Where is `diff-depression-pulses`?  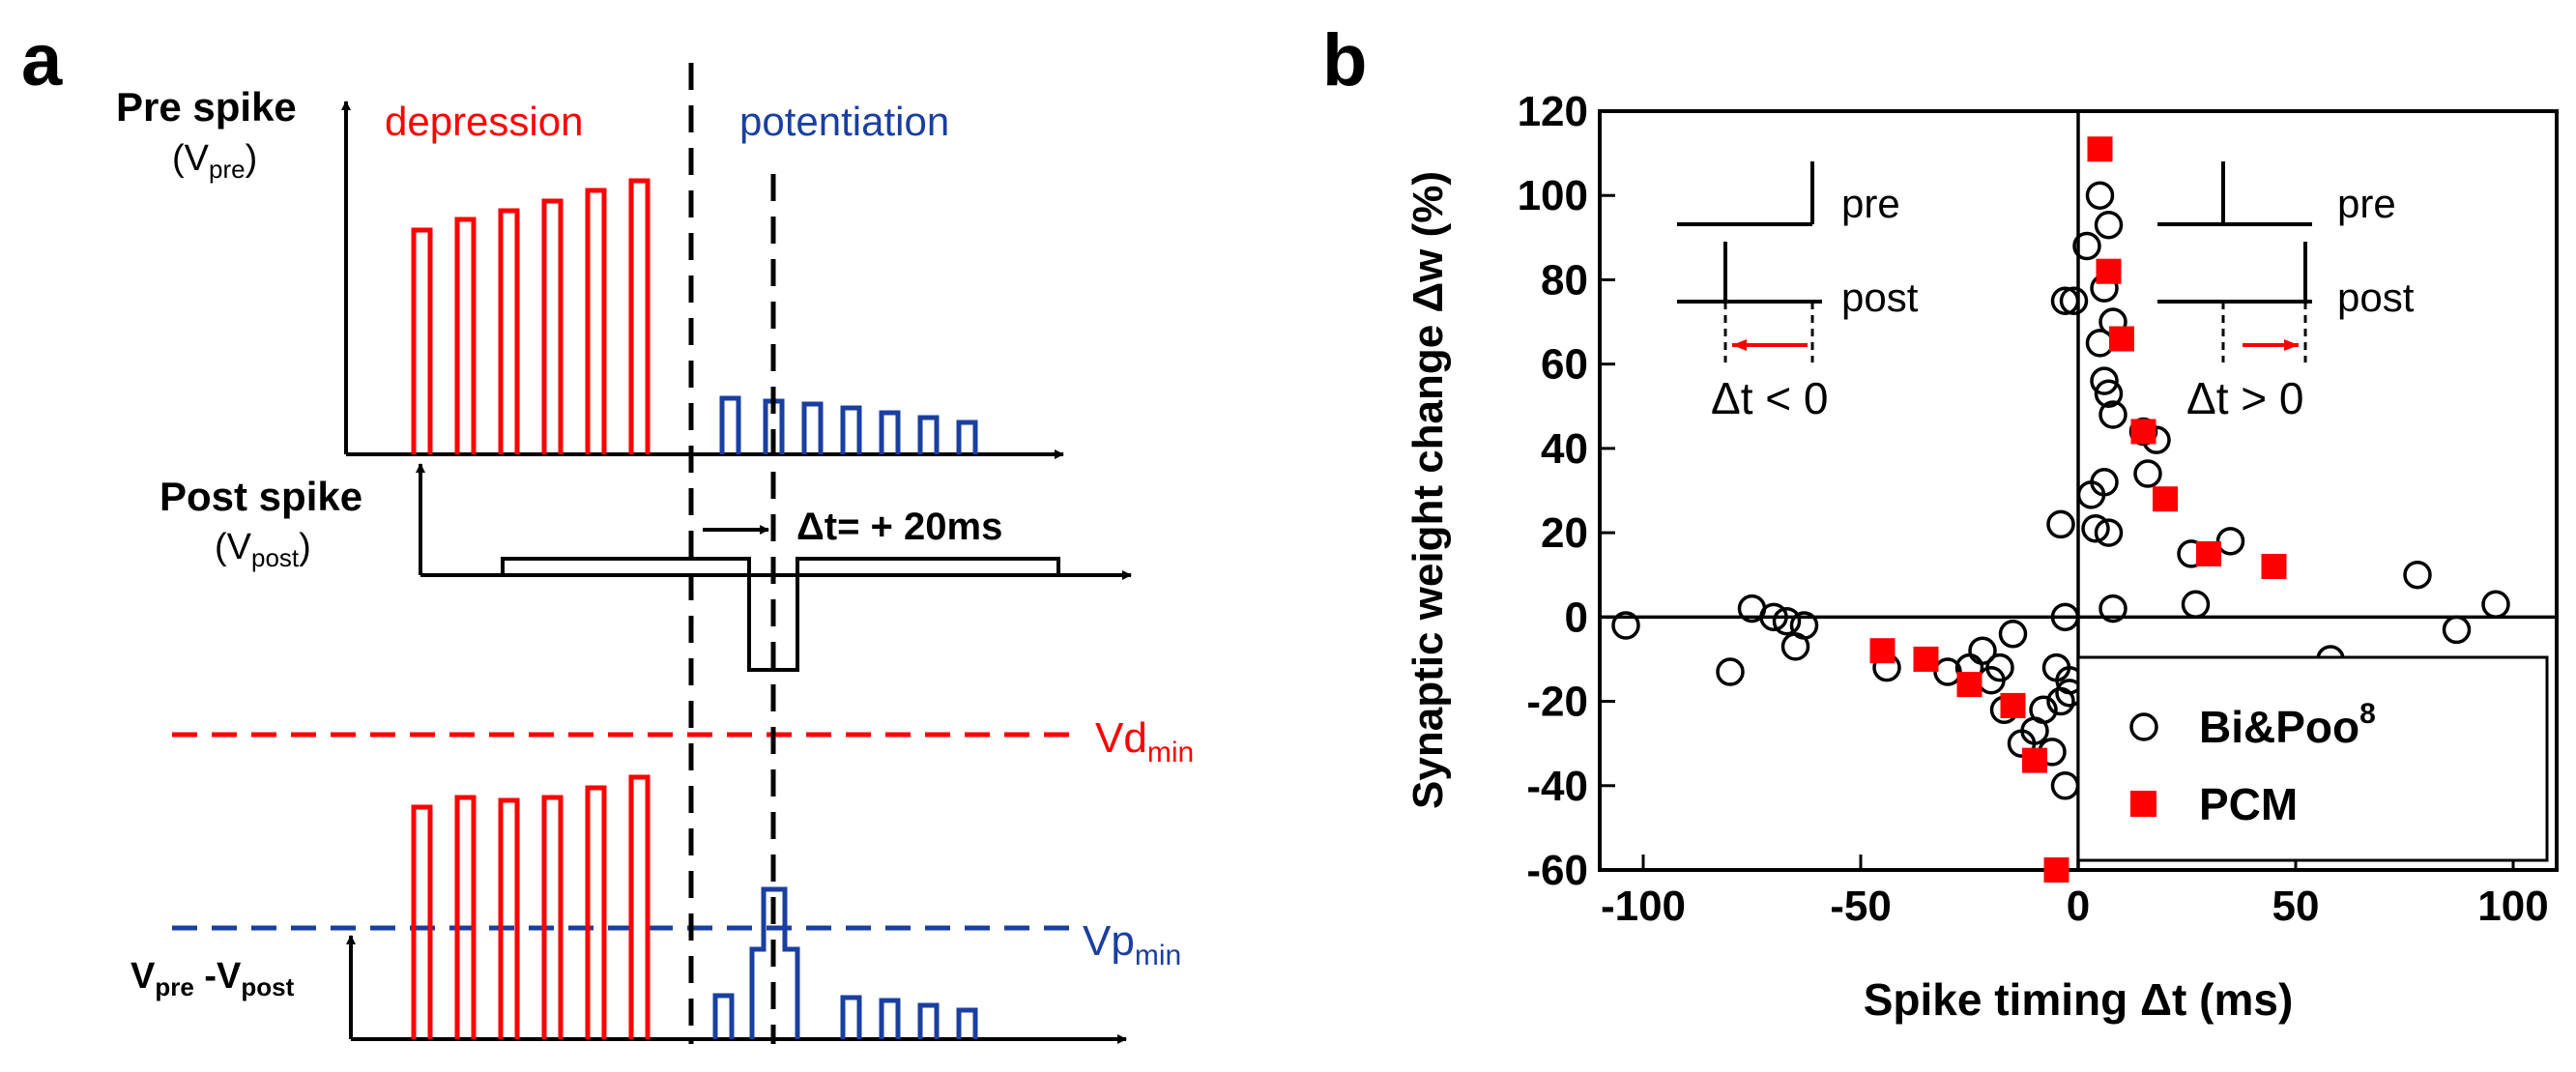 diff-depression-pulses is located at coordinates (531, 906).